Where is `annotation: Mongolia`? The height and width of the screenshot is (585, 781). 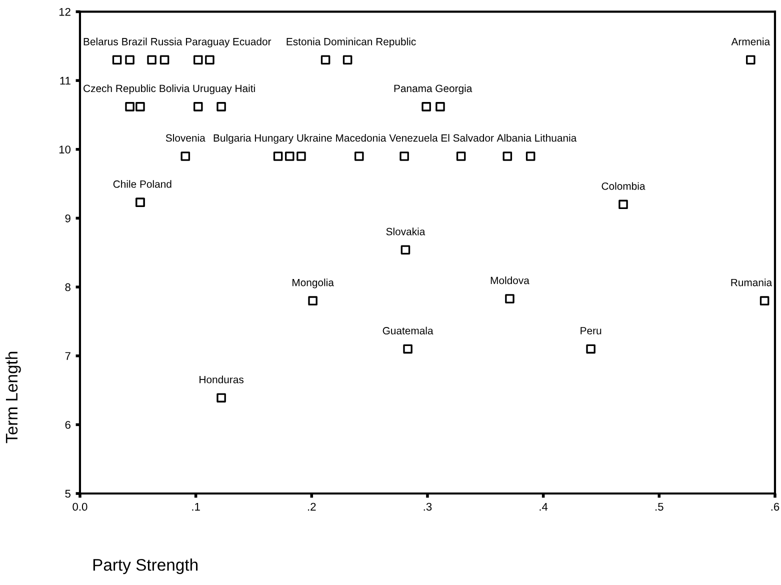
annotation: Mongolia is located at coordinates (313, 283).